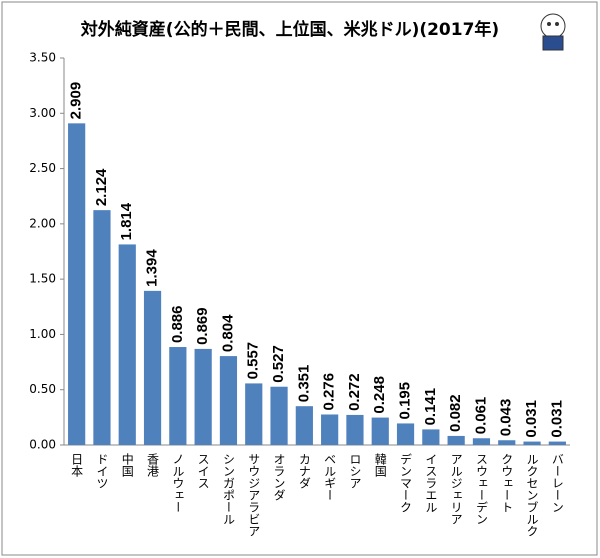 This screenshot has height=558, width=600. What do you see at coordinates (455, 413) in the screenshot?
I see `value-label: 0.082` at bounding box center [455, 413].